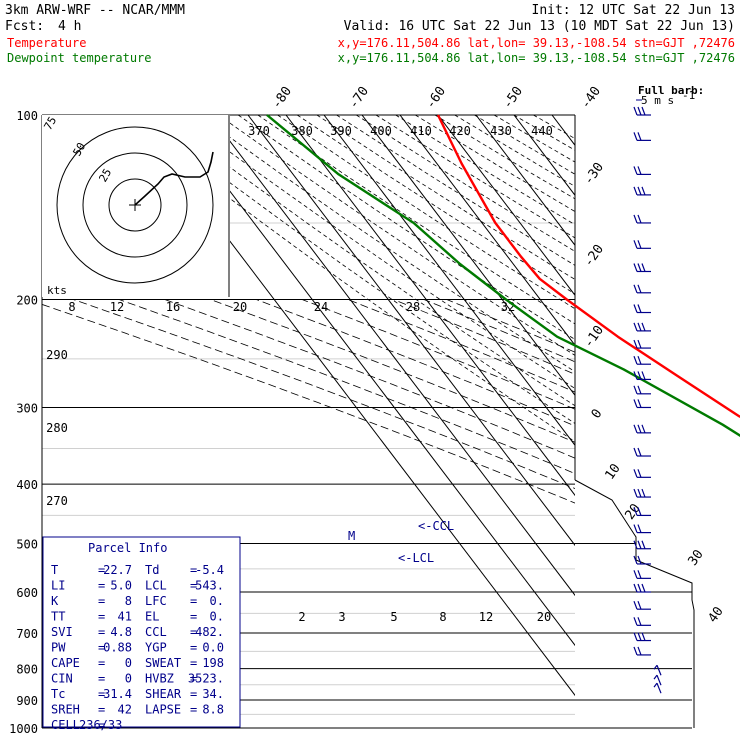 Image resolution: width=740 pixels, height=740 pixels. Describe the element at coordinates (302, 131) in the screenshot. I see `theta-label: 380` at that location.